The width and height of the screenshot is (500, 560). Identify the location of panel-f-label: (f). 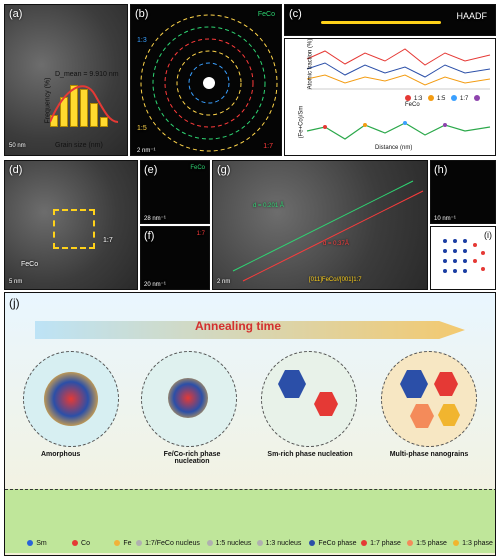
(149, 236).